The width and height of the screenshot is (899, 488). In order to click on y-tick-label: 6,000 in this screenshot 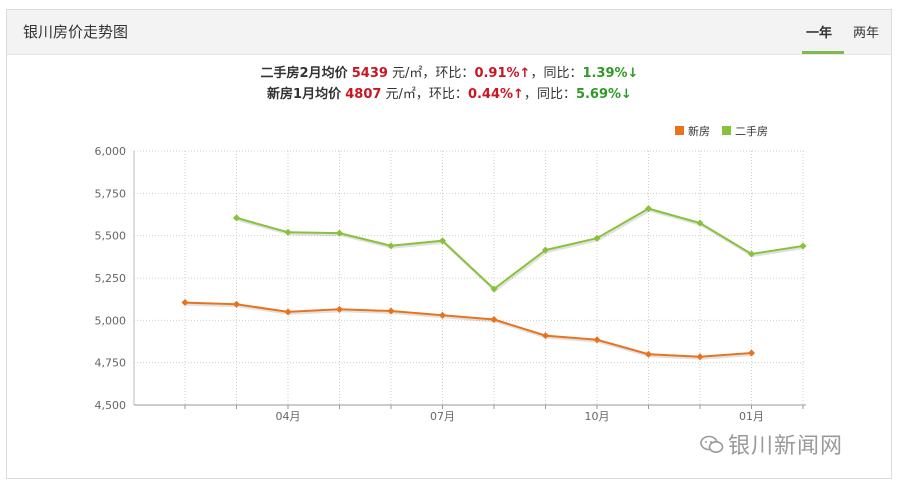, I will do `click(111, 151)`.